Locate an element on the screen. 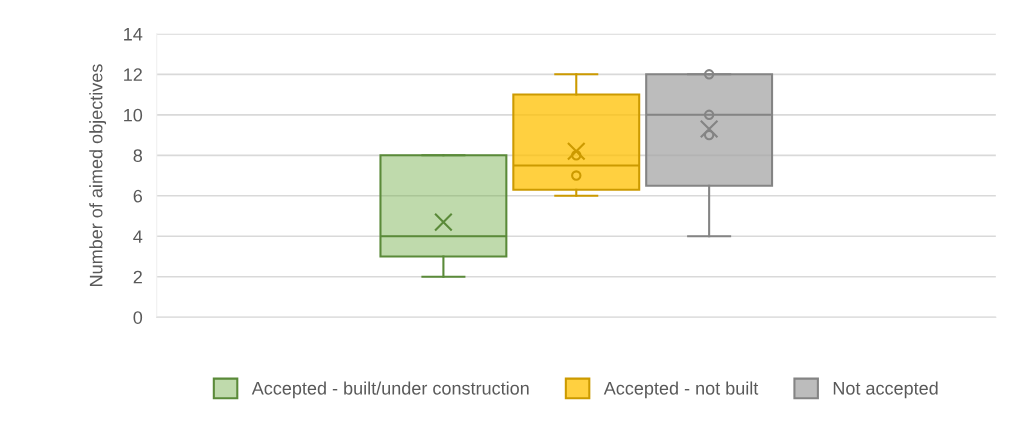 The image size is (1011, 423). y-tick-label: 2 is located at coordinates (137, 277).